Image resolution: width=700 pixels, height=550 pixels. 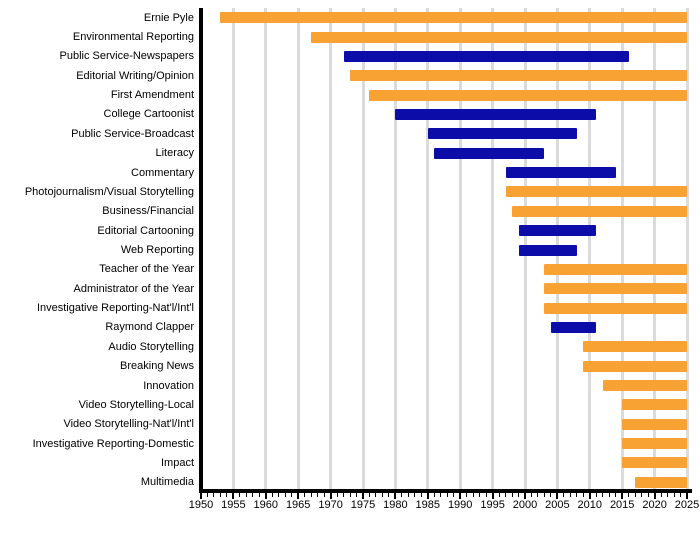 What do you see at coordinates (428, 505) in the screenshot?
I see `axis-tick-label: 1985` at bounding box center [428, 505].